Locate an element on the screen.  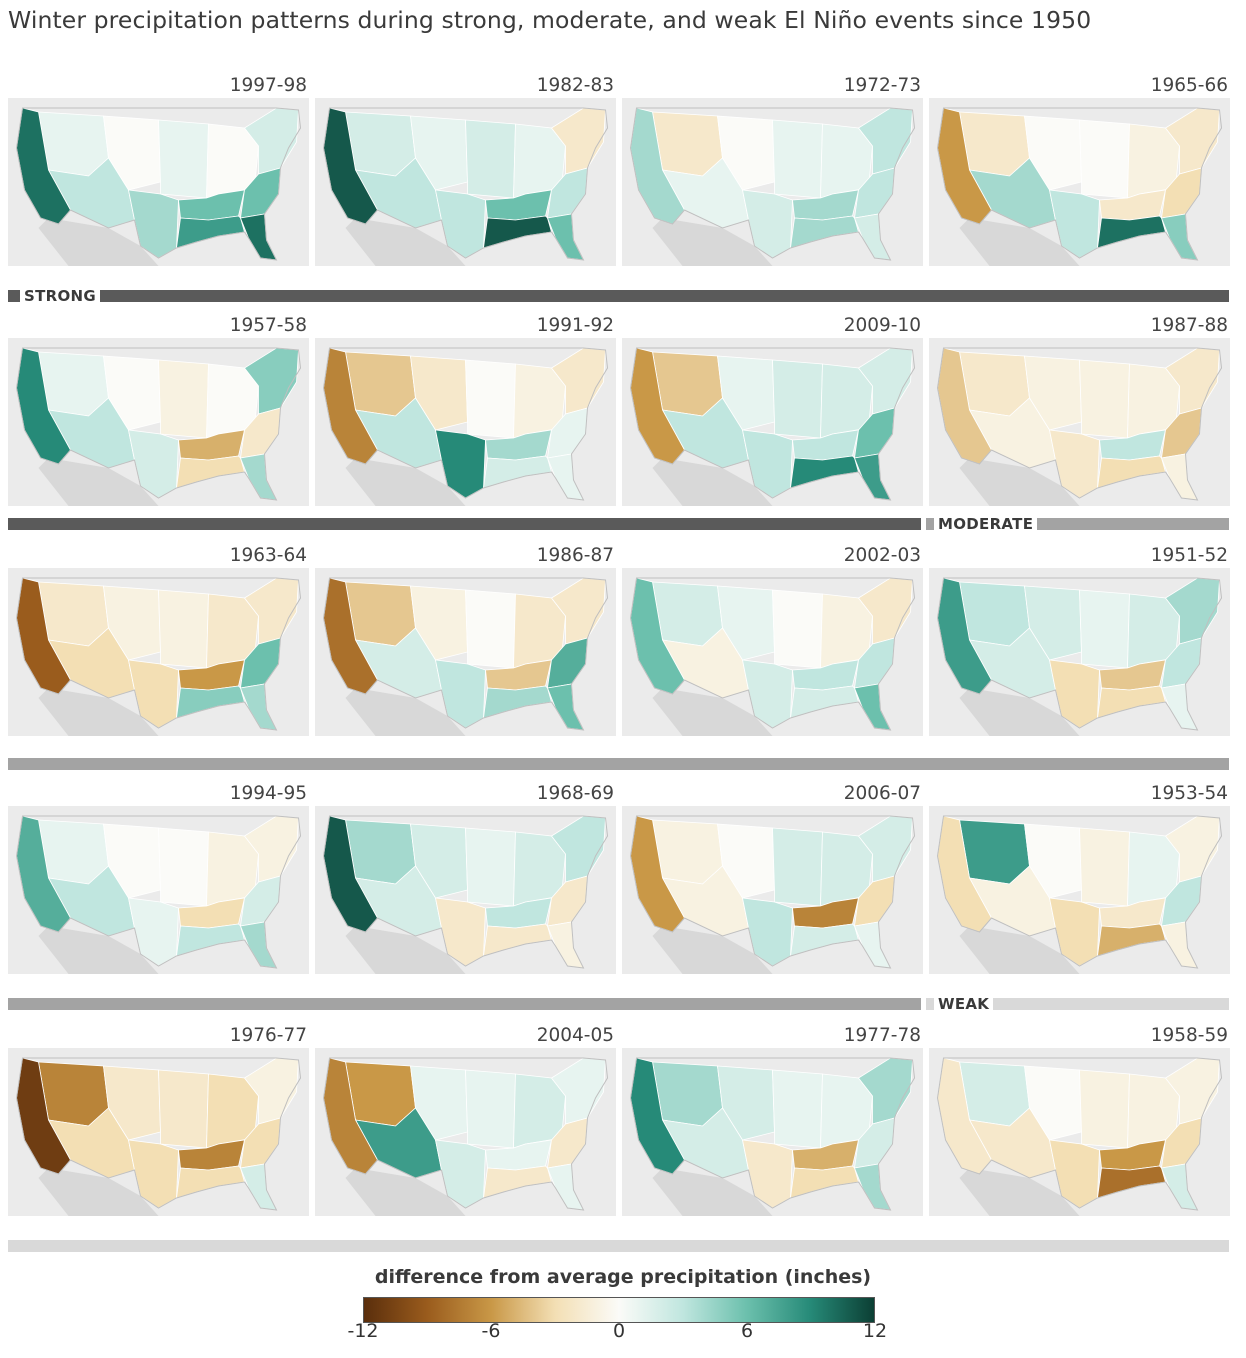
map-panel: 2002-03 is located at coordinates (772, 640).